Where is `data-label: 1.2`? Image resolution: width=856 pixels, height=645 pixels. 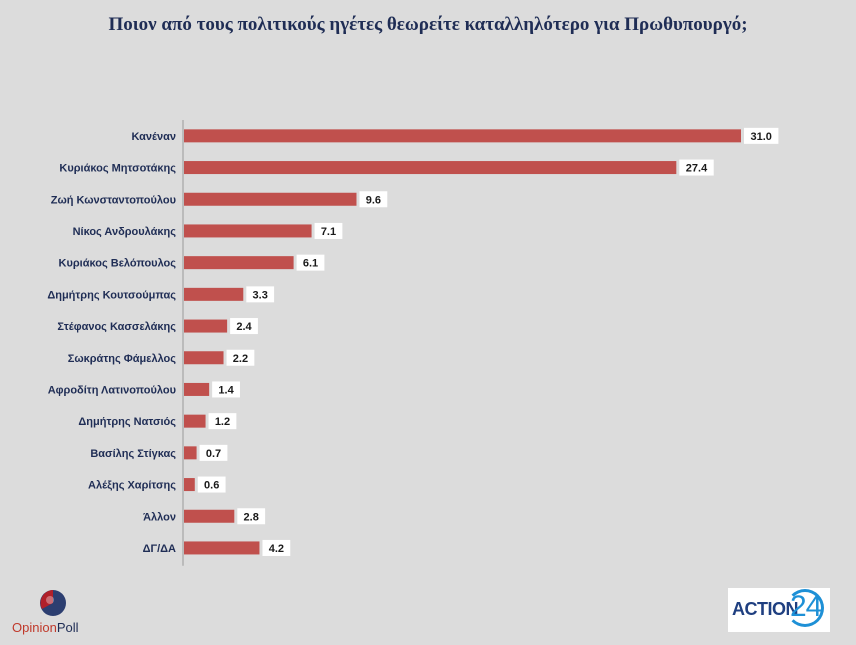 data-label: 1.2 is located at coordinates (222, 422).